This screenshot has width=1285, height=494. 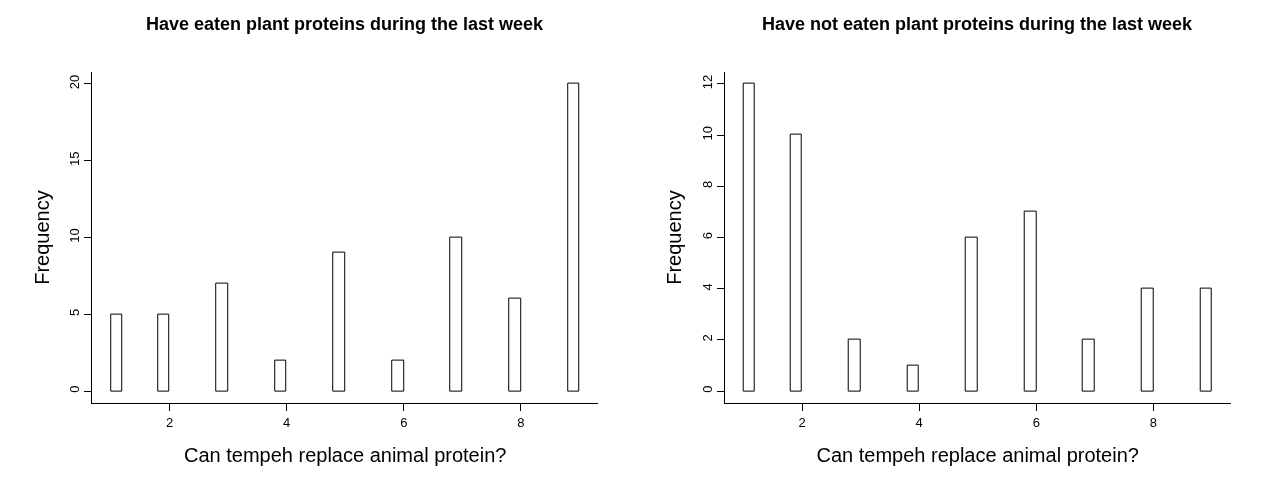 I want to click on y-tick-label: 2, so click(x=707, y=338).